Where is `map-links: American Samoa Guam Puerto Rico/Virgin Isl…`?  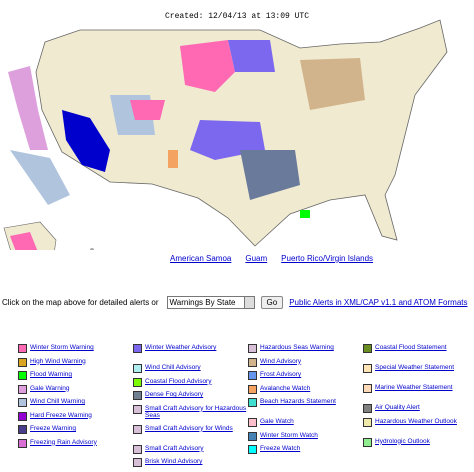
map-links: American Samoa Guam Puerto Rico/Virgin Isl… is located at coordinates (278, 258).